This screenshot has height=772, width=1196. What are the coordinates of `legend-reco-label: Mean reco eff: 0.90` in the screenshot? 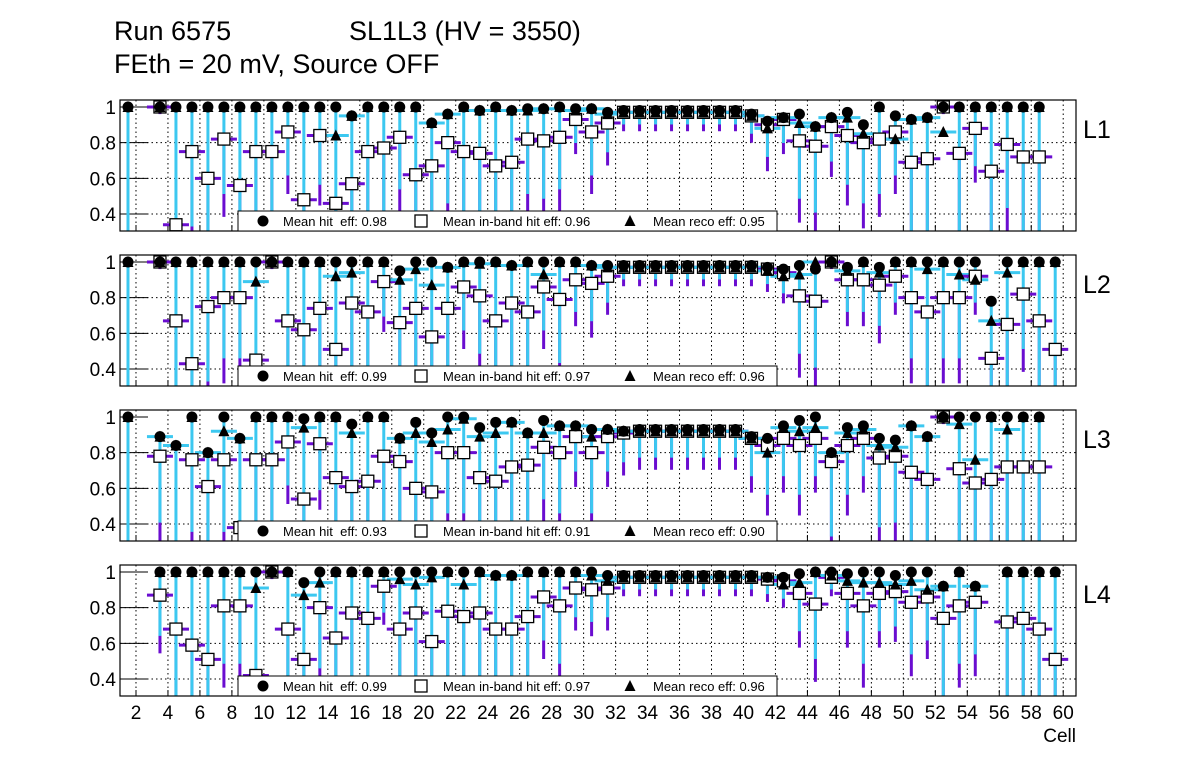 It's located at (709, 531).